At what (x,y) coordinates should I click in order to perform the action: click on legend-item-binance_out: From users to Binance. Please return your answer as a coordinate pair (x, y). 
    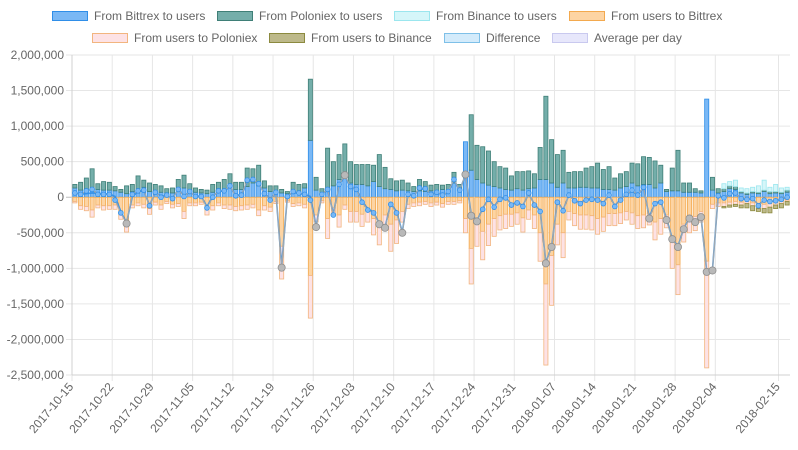
    Looking at the image, I should click on (350, 38).